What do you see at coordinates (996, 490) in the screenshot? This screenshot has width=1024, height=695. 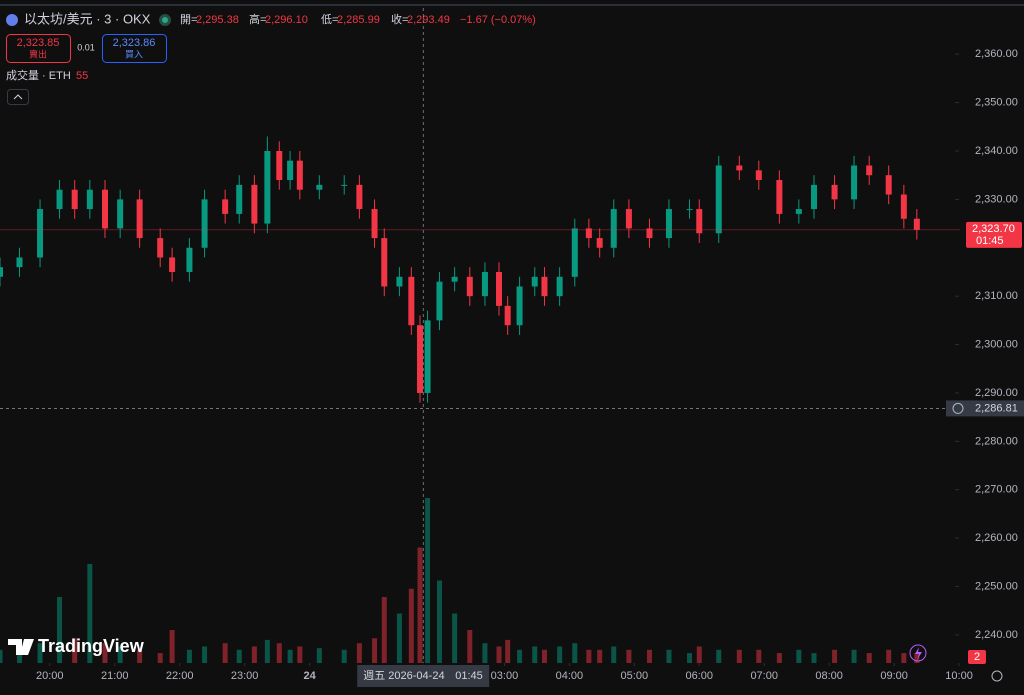 I see `y-tick-label: 2,270.00` at bounding box center [996, 490].